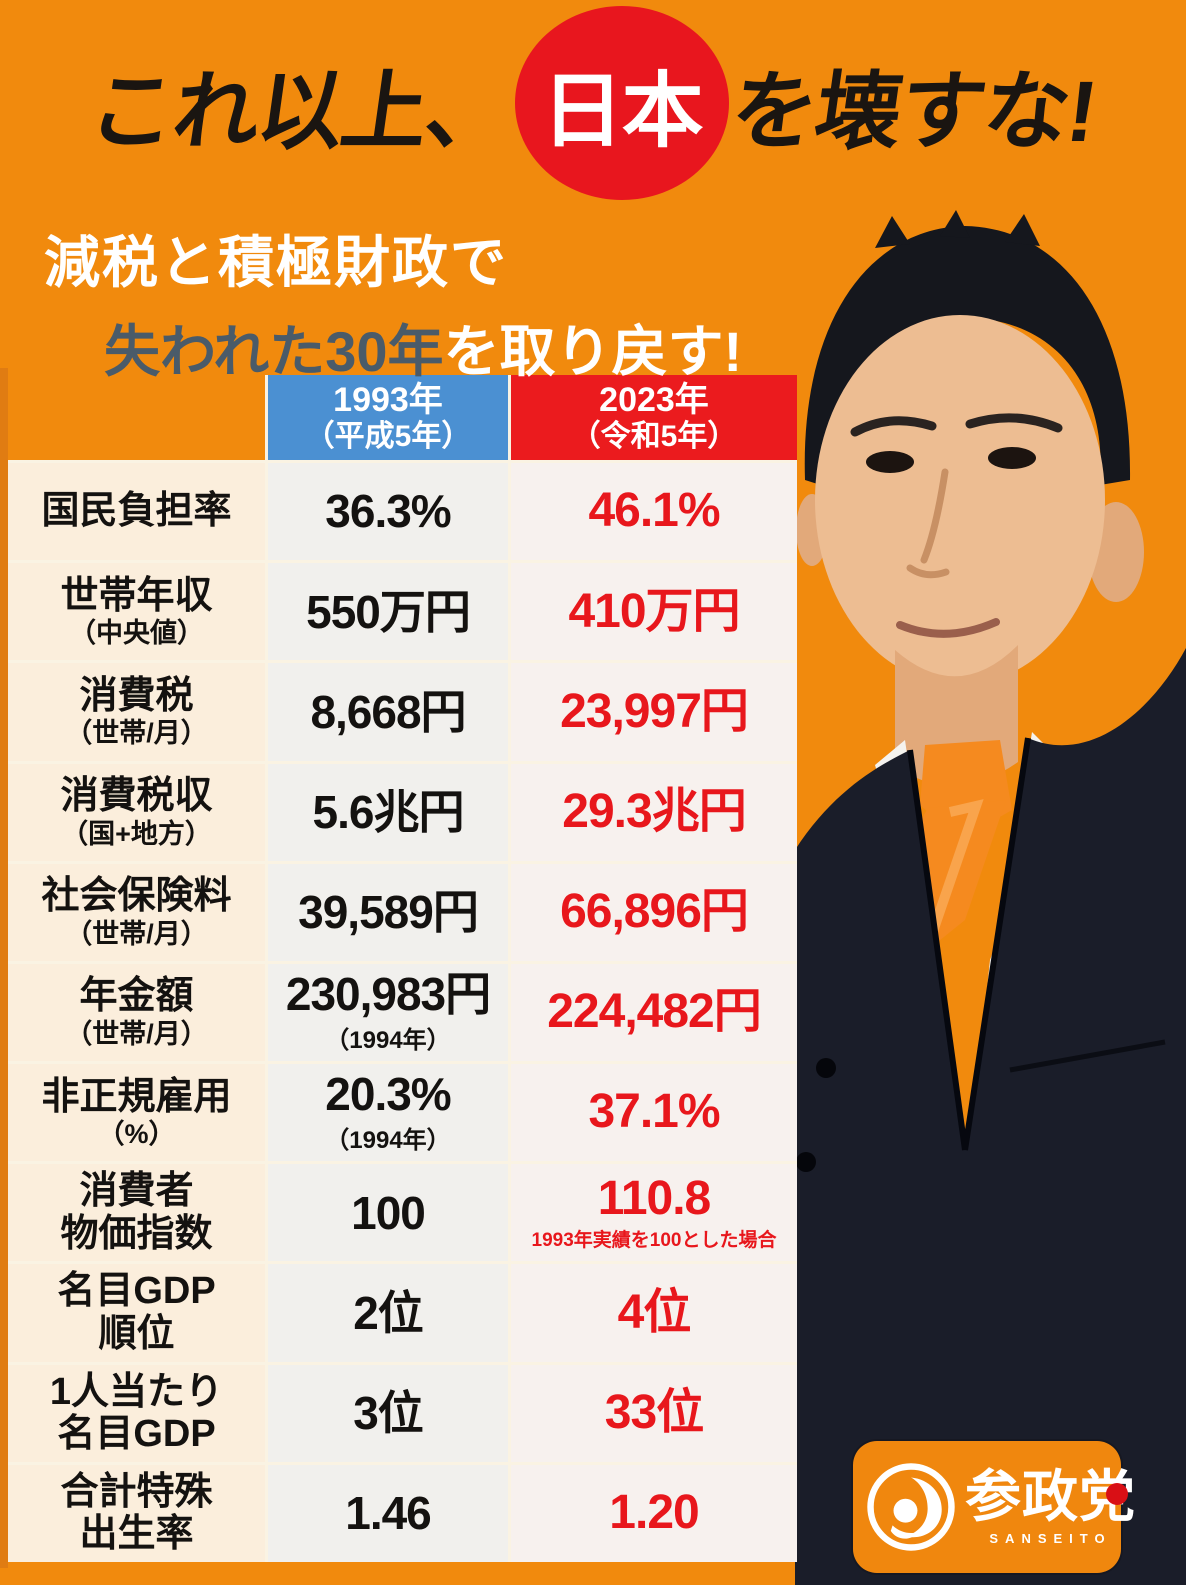 This screenshot has height=1585, width=1186. What do you see at coordinates (1050, 1507) in the screenshot?
I see `logo-text: 参政党 SANSEITO` at bounding box center [1050, 1507].